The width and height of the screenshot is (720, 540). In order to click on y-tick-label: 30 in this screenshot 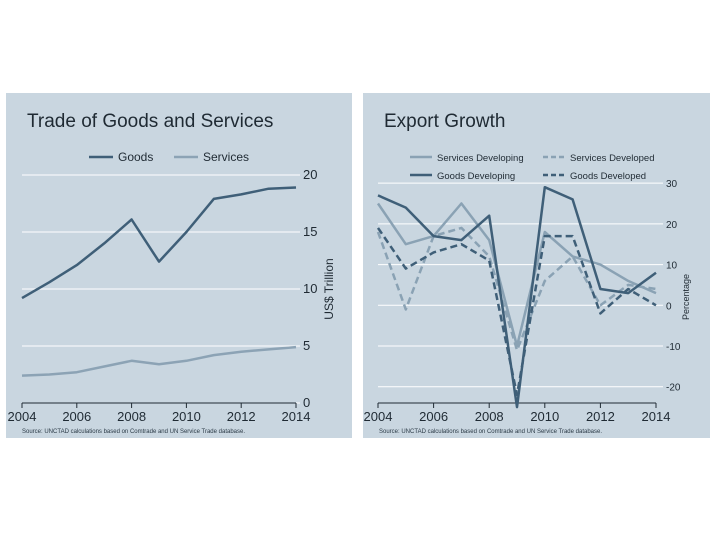, I will do `click(672, 184)`.